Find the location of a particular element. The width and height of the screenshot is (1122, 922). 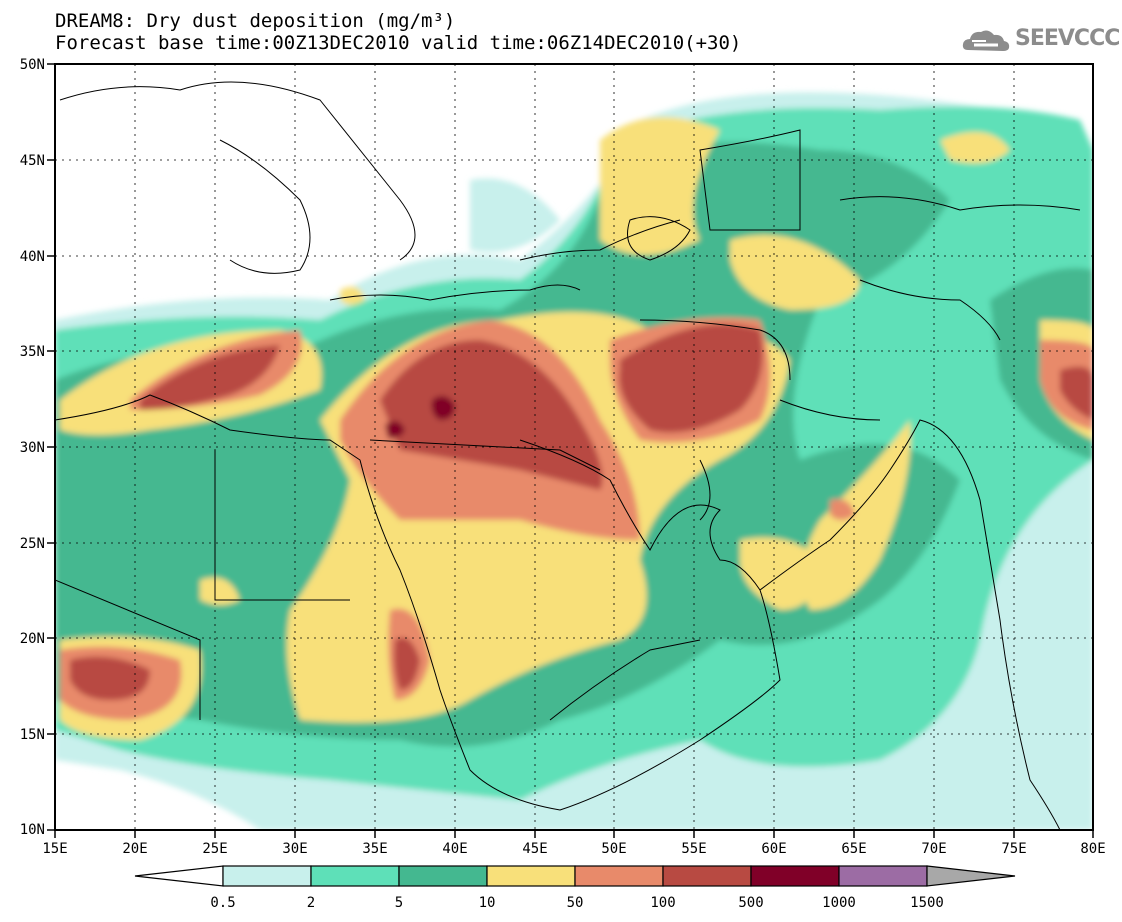

seevccc-logo is located at coordinates (1030, 42).